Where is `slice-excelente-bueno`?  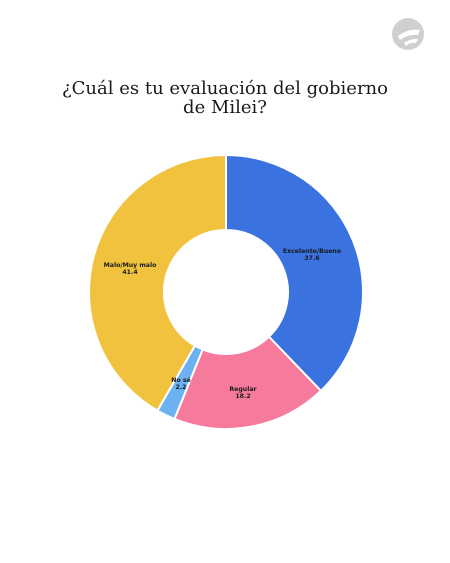
slice-excelente-bueno is located at coordinates (294, 273).